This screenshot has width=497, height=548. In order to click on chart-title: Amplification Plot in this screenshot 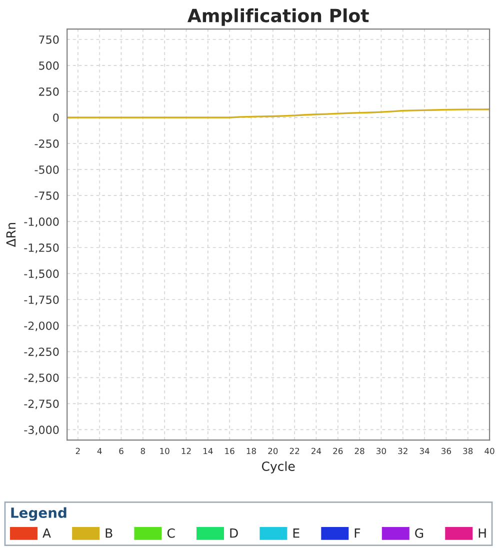, I will do `click(278, 17)`.